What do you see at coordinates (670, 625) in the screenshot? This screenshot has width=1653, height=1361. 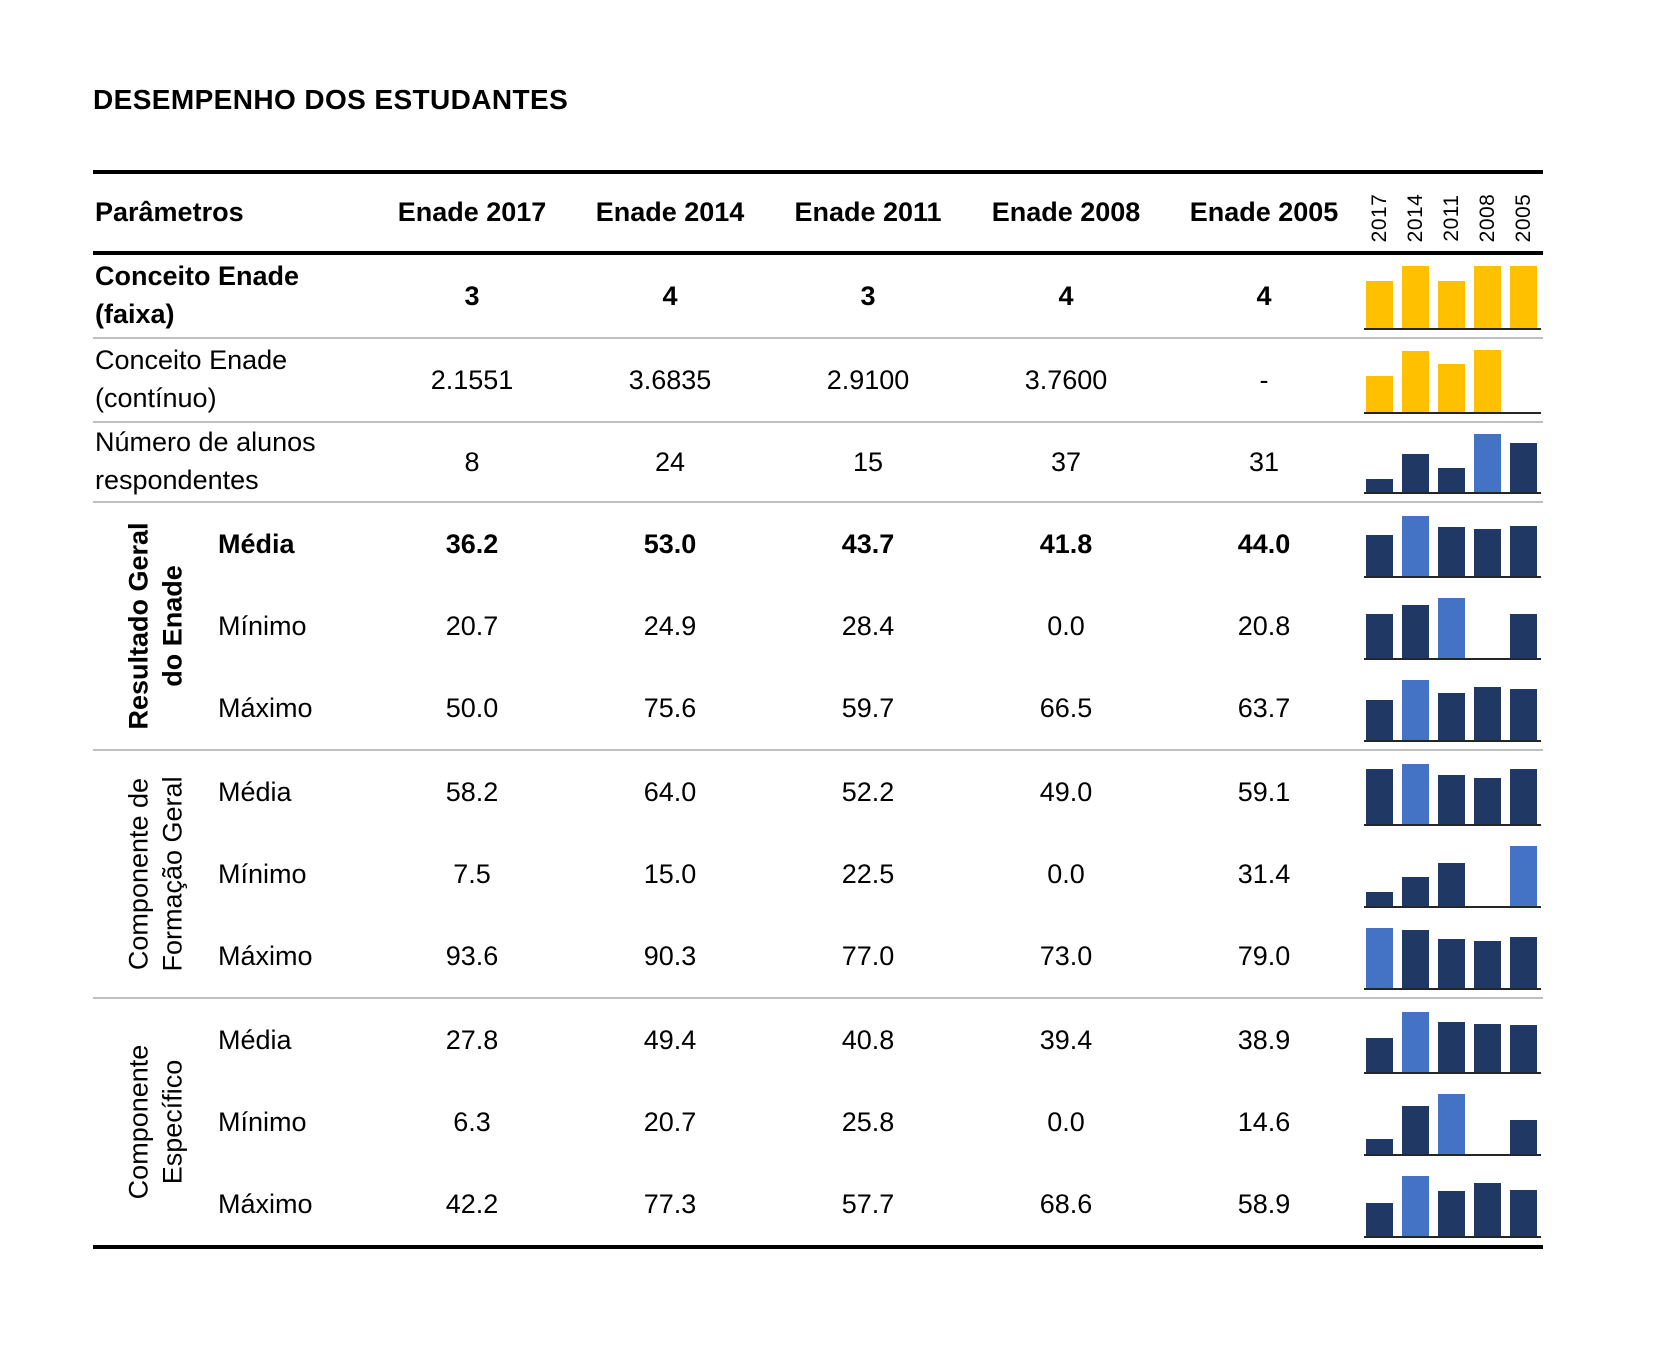 I see `value-cell: 24.9` at bounding box center [670, 625].